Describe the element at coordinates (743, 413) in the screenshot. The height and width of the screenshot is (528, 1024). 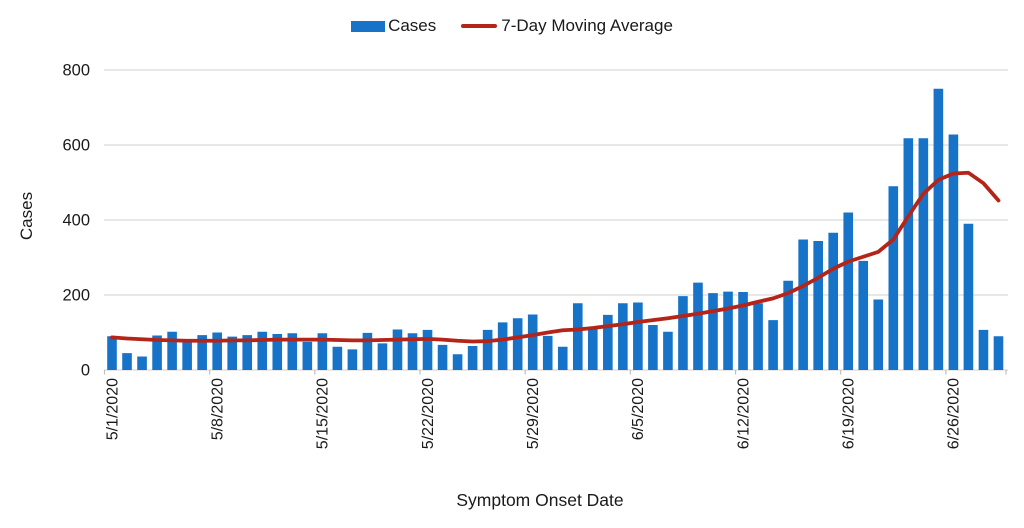
I see `x-tick-label: 6/12/2020` at that location.